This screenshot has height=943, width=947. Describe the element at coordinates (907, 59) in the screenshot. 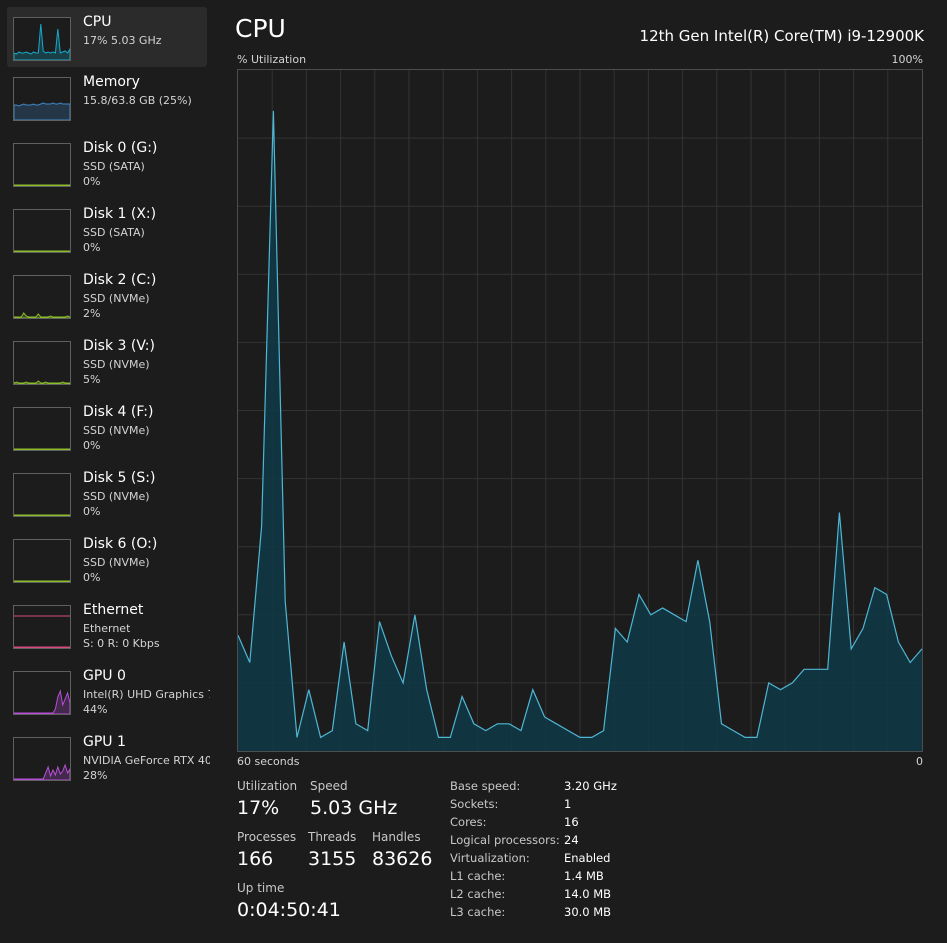

I see `graph-y-max-label: 100%` at that location.